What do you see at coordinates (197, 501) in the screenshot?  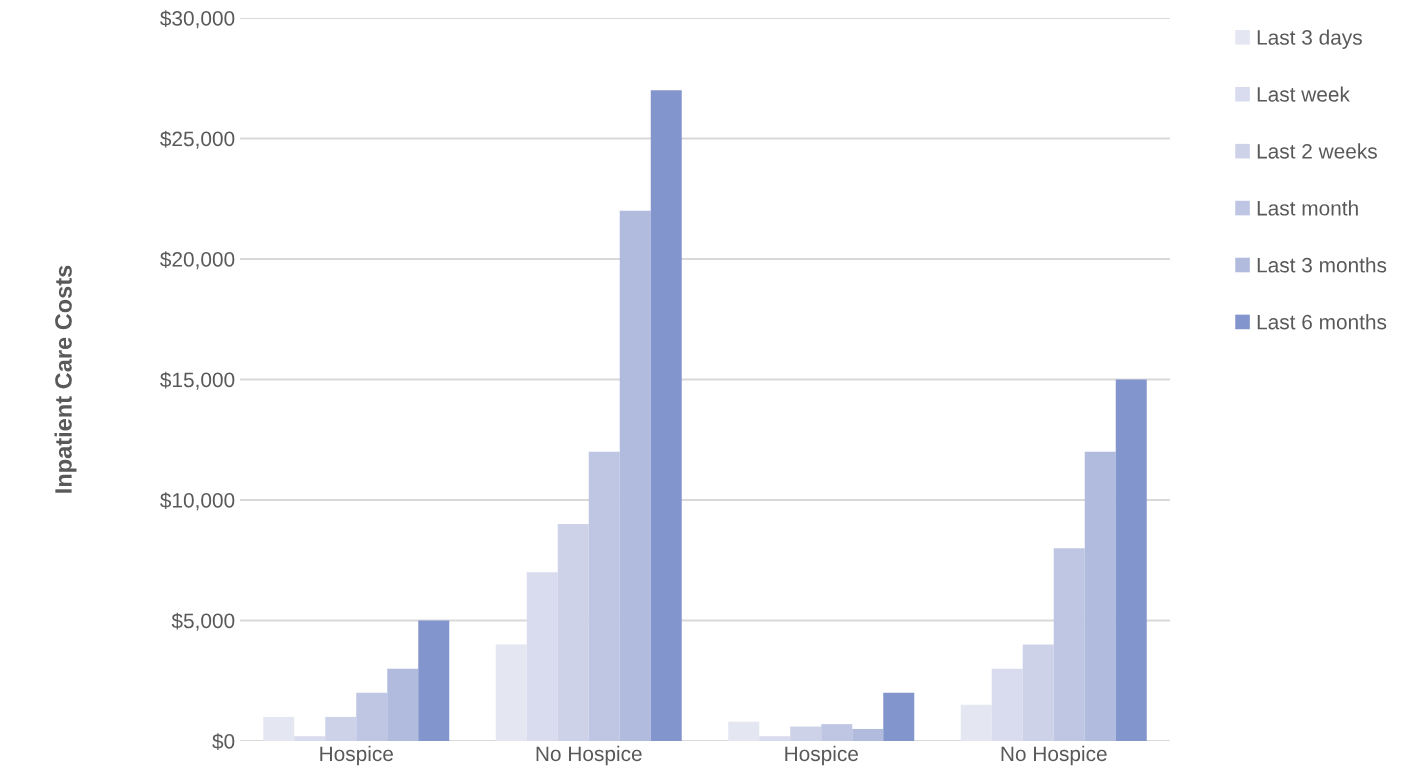 I see `y-tick-label: $10,000` at bounding box center [197, 501].